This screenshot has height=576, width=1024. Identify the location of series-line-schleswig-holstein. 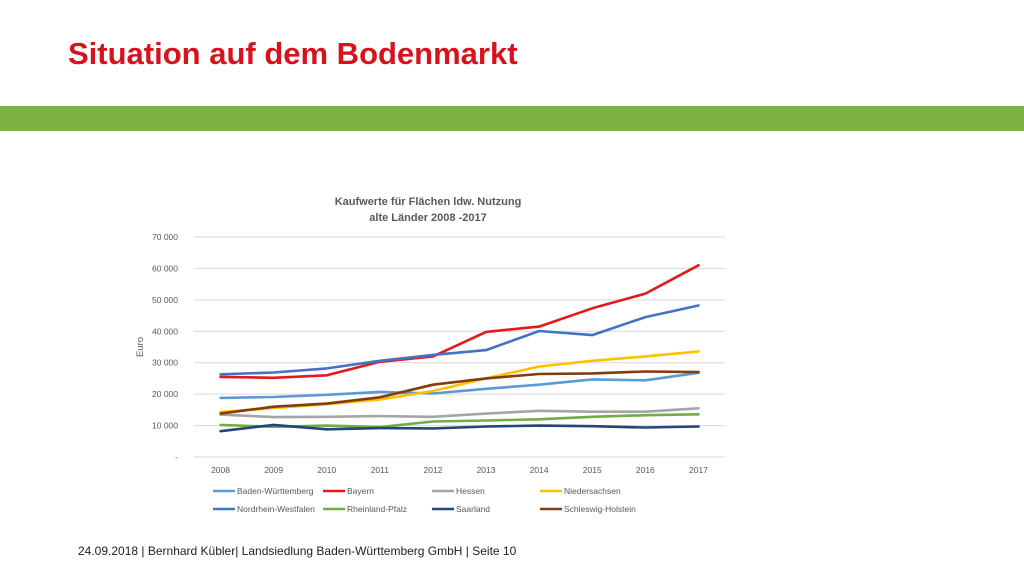
(459, 392).